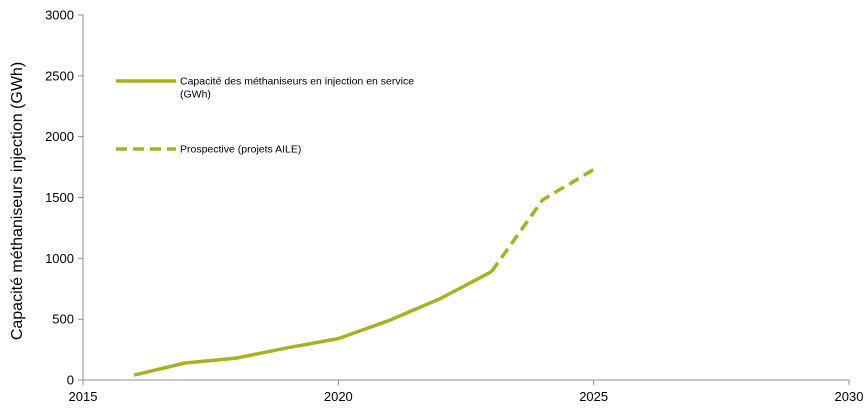 This screenshot has width=866, height=412. What do you see at coordinates (338, 396) in the screenshot?
I see `x-tick-label: 2020` at bounding box center [338, 396].